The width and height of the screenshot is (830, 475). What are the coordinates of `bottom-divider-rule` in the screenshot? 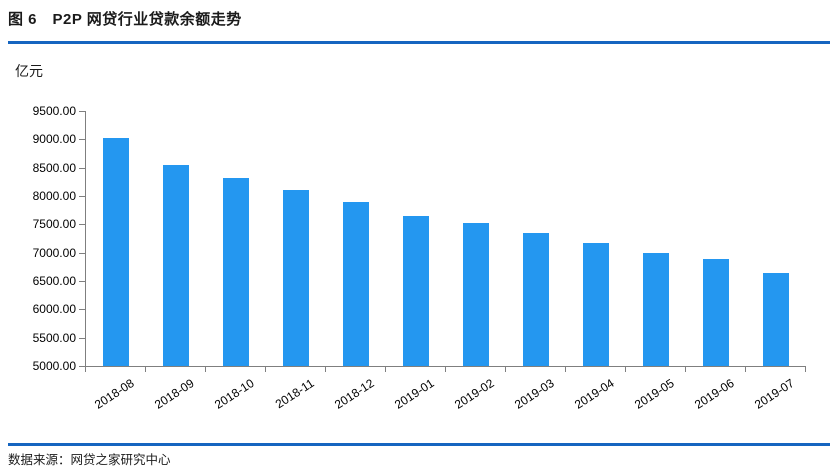 It's located at (419, 444).